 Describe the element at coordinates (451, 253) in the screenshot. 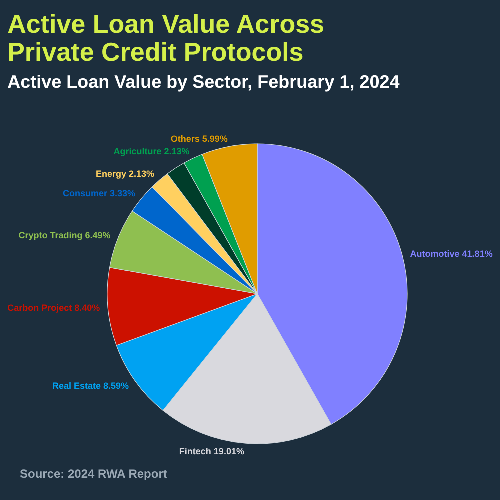

I see `slice-label: Automotive 41.81%` at that location.